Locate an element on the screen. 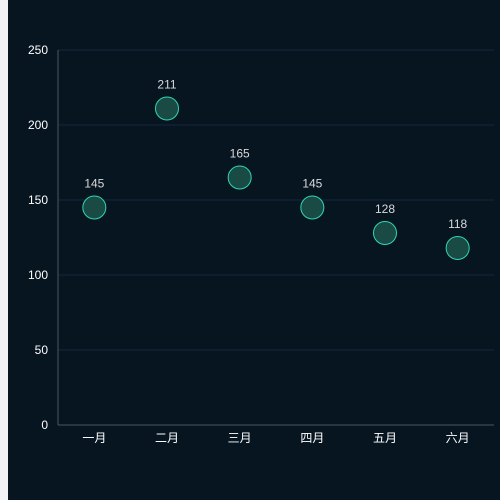 The image size is (500, 500). y-tick-labels: 0 50 100 150 200 250 is located at coordinates (38, 237).